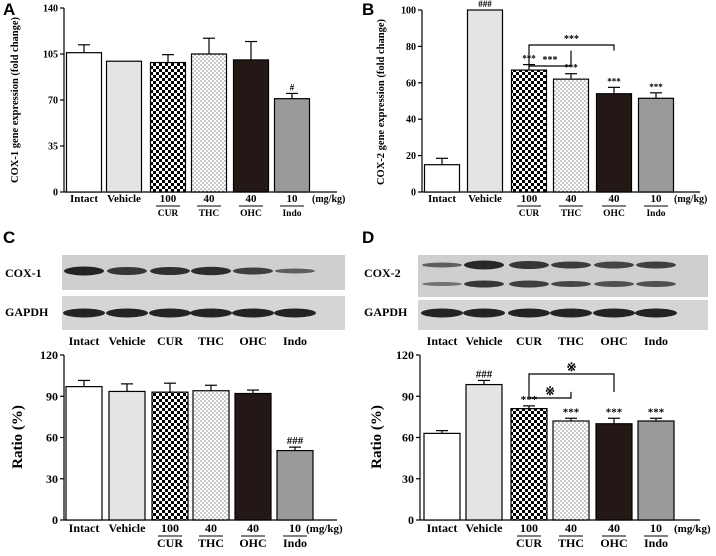 Image resolution: width=716 pixels, height=556 pixels. What do you see at coordinates (571, 341) in the screenshot?
I see `blot-d-lane-thc: THC` at bounding box center [571, 341].